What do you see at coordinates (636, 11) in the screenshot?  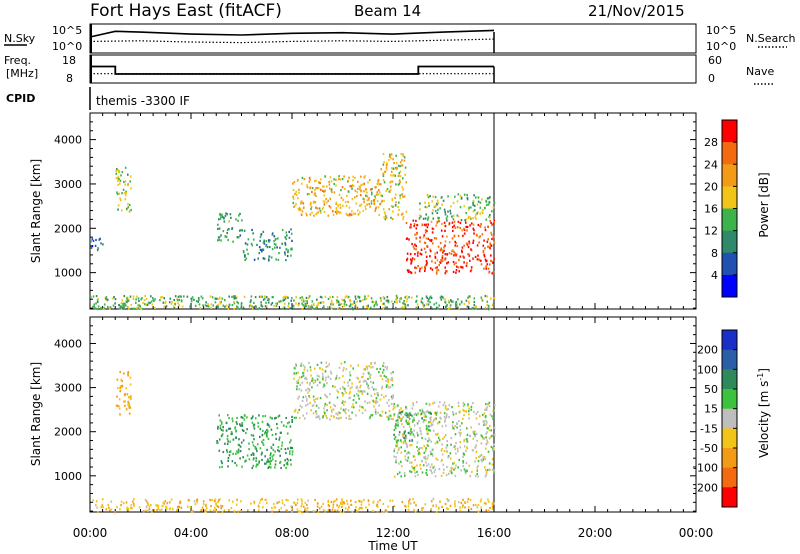 I see `date-label: 21/Nov/2015` at bounding box center [636, 11].